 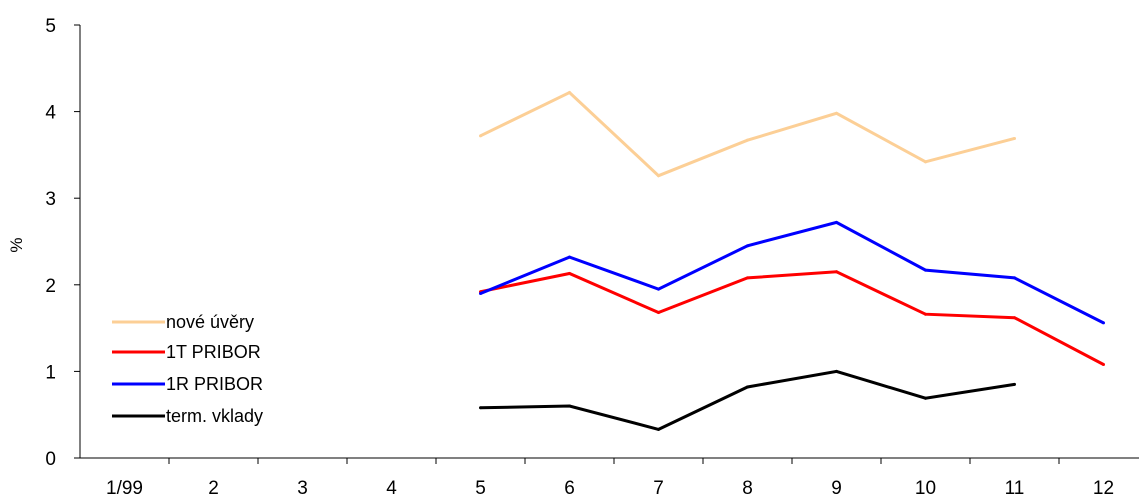 I want to click on y-tick-label: 3, so click(x=50, y=199).